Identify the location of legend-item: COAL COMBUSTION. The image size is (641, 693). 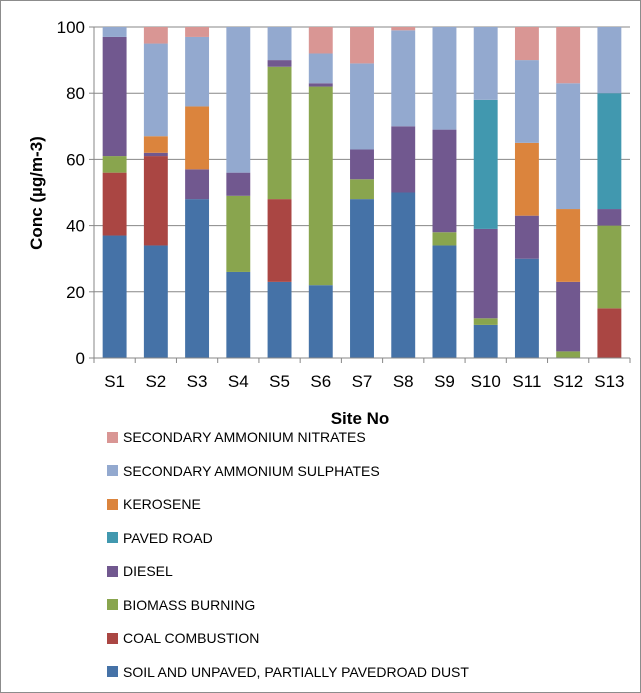
(183, 638).